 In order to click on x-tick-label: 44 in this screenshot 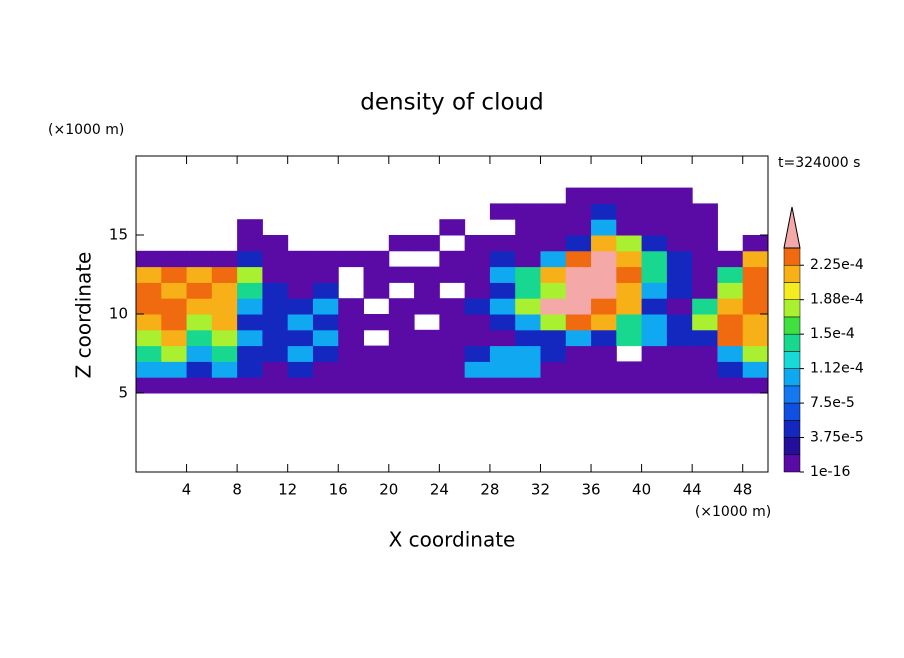, I will do `click(692, 490)`.